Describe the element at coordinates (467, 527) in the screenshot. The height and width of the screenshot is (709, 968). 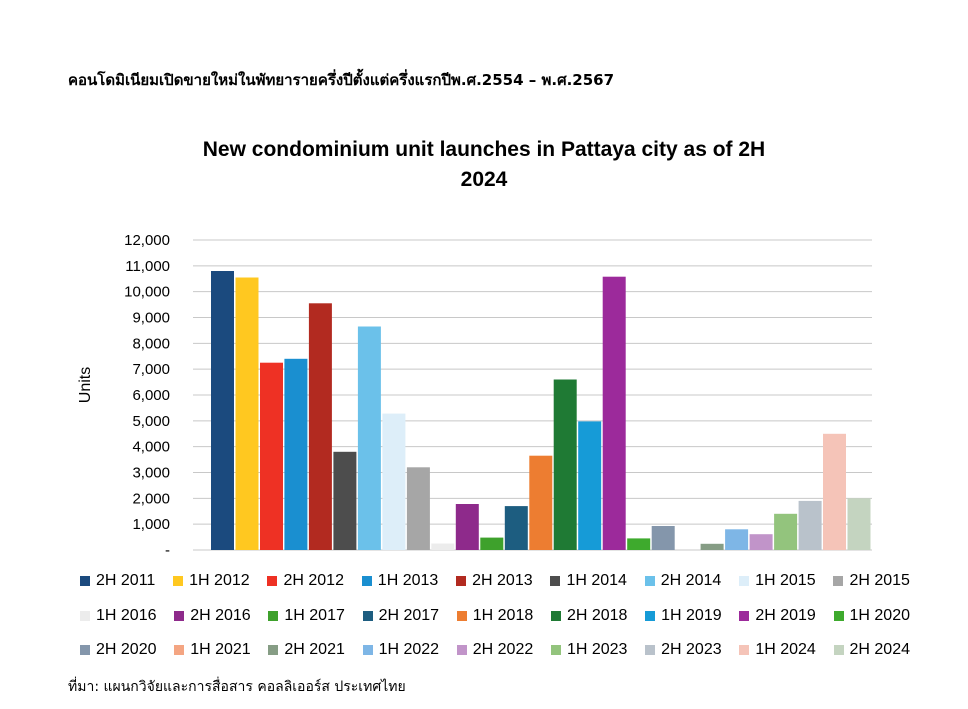
I see `bar-2h-2016` at that location.